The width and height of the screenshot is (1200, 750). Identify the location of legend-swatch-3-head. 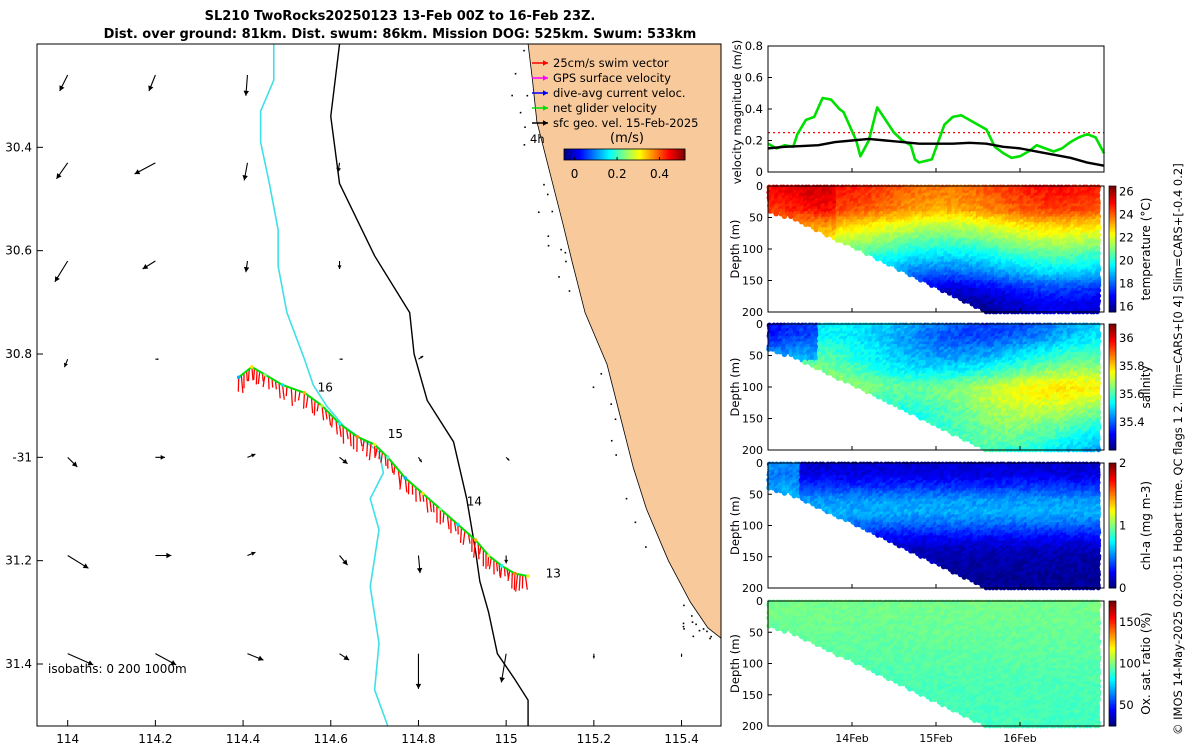
(545, 108).